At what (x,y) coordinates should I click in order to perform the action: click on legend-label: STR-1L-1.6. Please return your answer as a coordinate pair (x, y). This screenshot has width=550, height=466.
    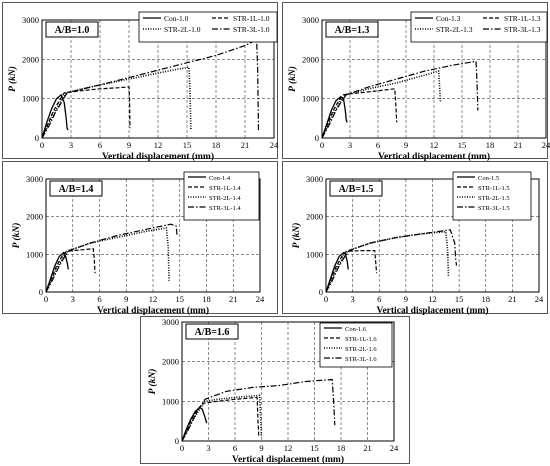
    Looking at the image, I should click on (361, 339).